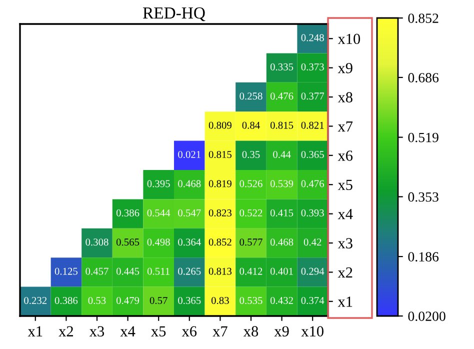 This screenshot has width=474, height=349. I want to click on x-tick-label: x8, so click(250, 331).